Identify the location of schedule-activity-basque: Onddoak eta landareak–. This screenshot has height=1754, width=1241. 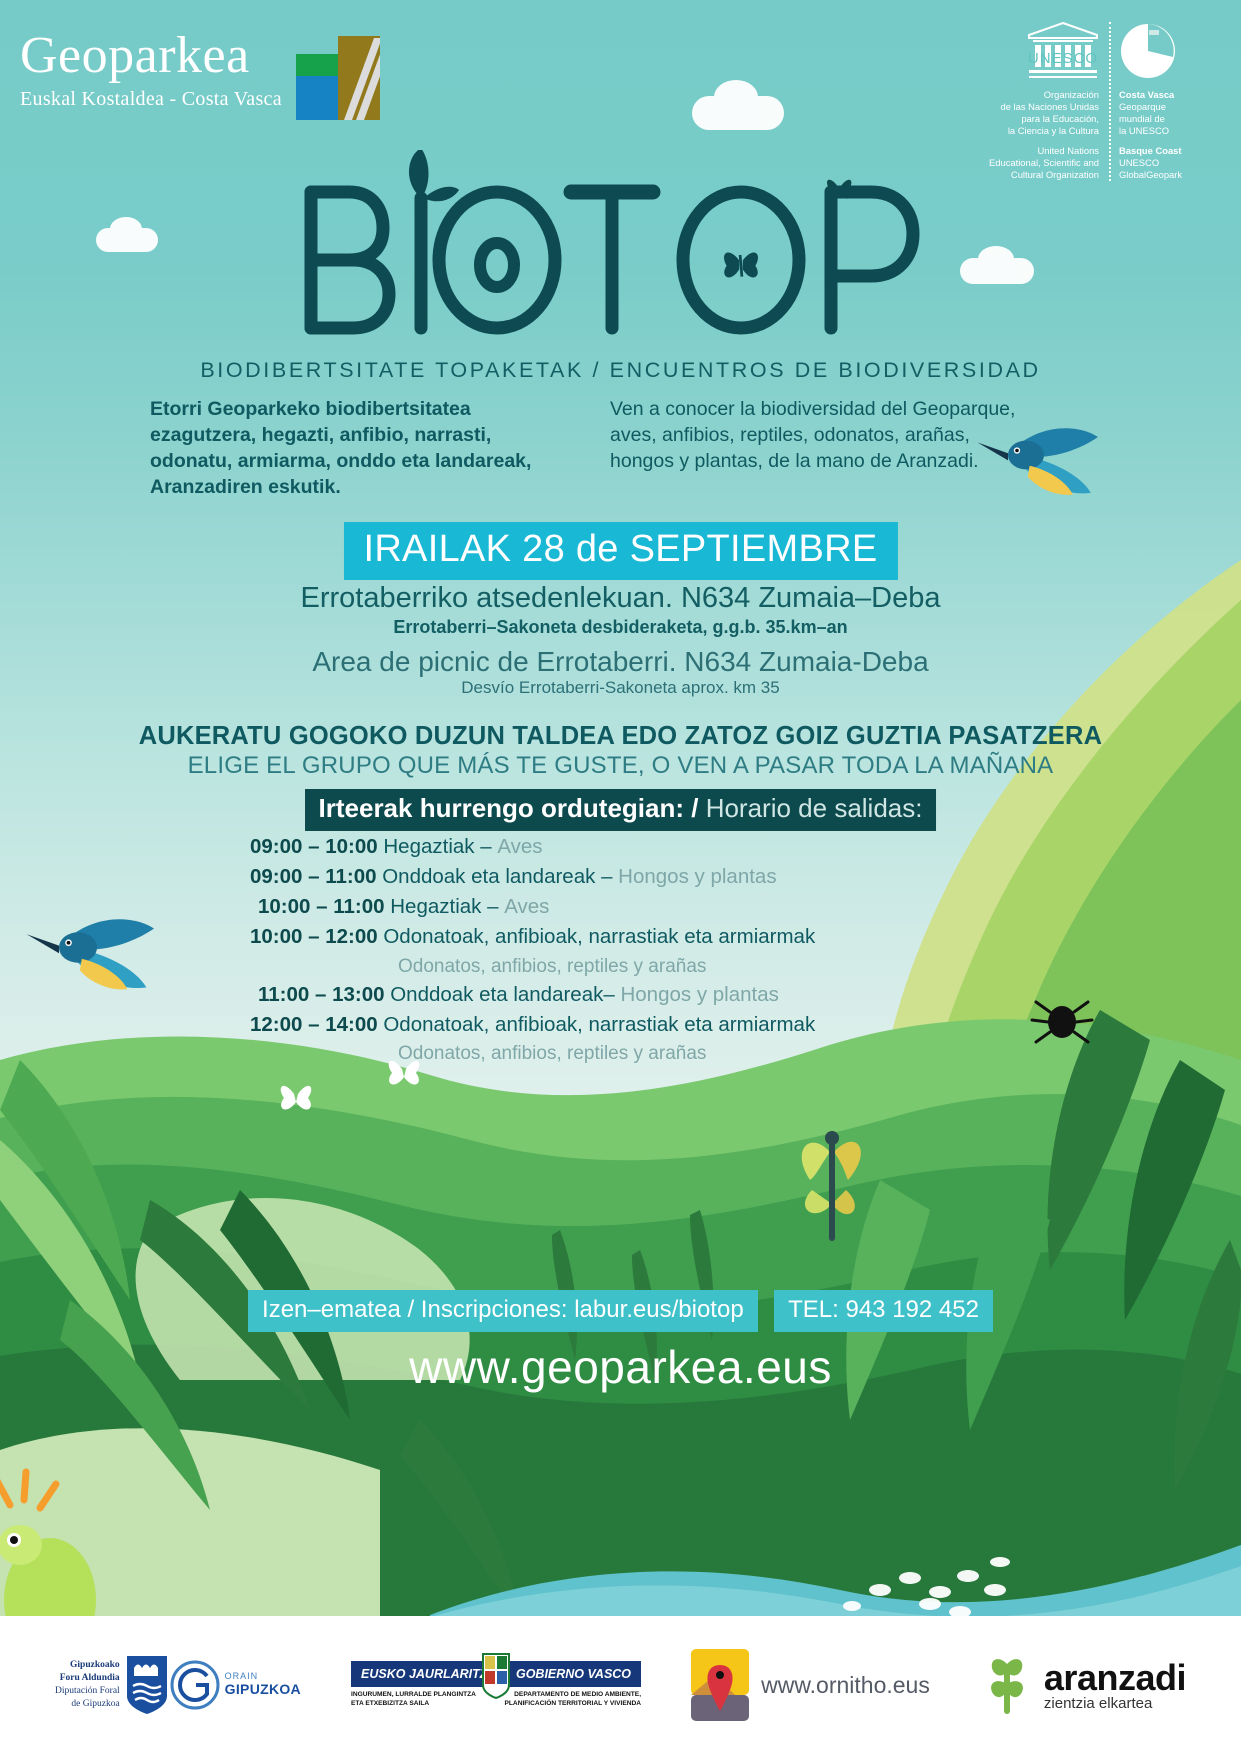
(505, 995).